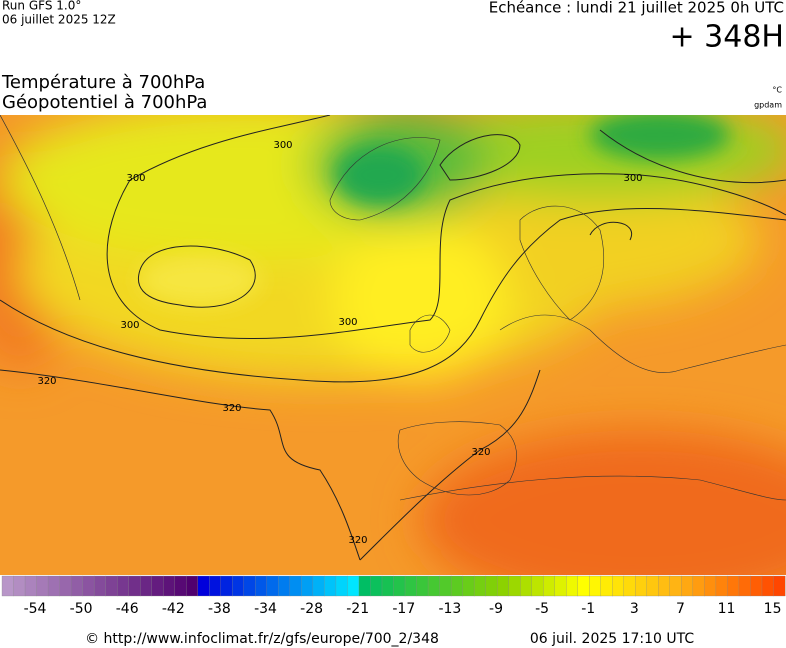 The image size is (786, 648). Describe the element at coordinates (634, 609) in the screenshot. I see `colorbar-label: 3` at that location.